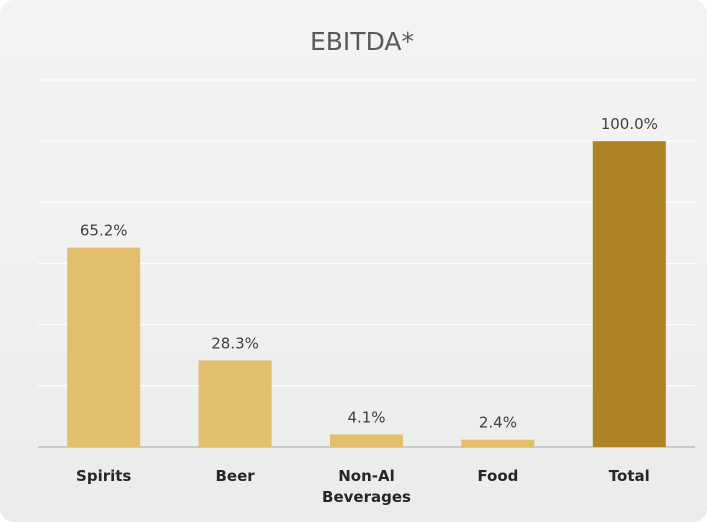 The width and height of the screenshot is (707, 522). I want to click on category-label: Spirits, so click(103, 476).